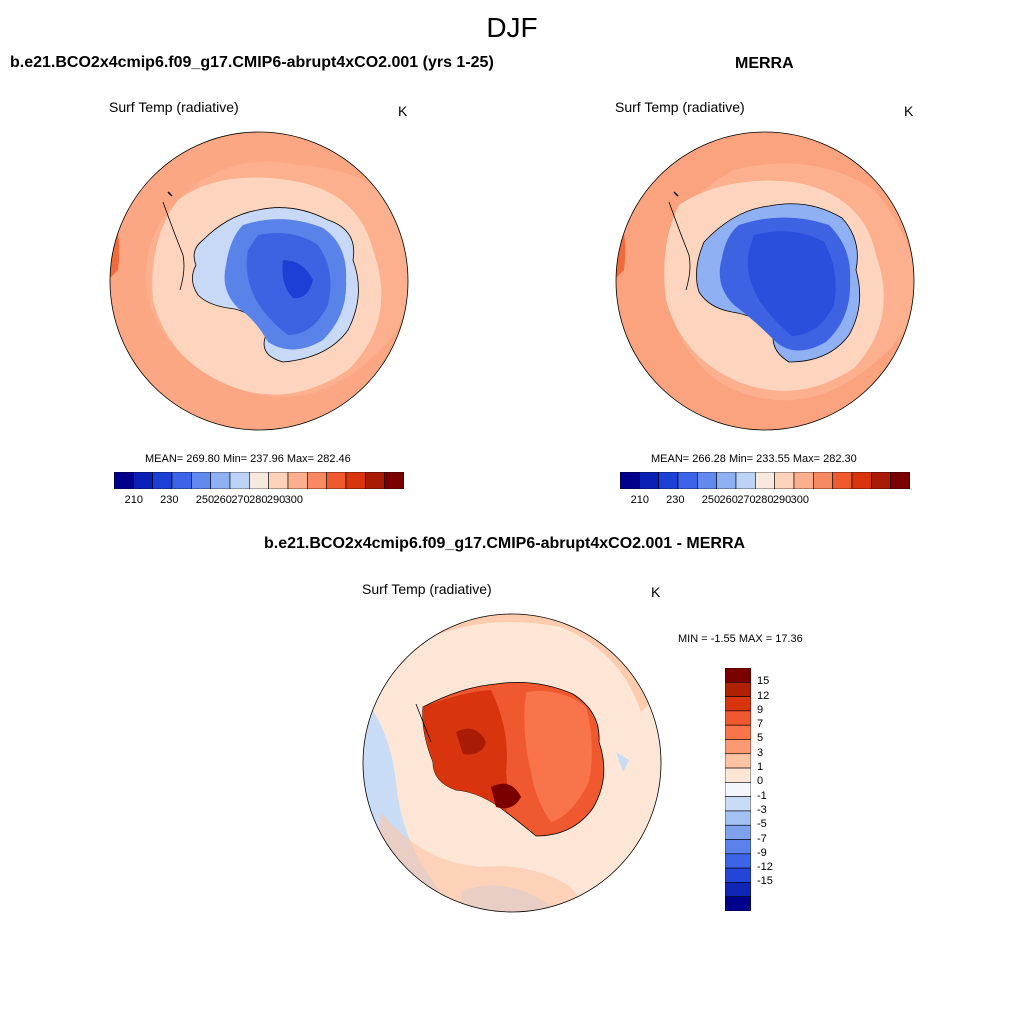 This screenshot has height=1024, width=1024. Describe the element at coordinates (765, 281) in the screenshot. I see `panel-2-map` at that location.